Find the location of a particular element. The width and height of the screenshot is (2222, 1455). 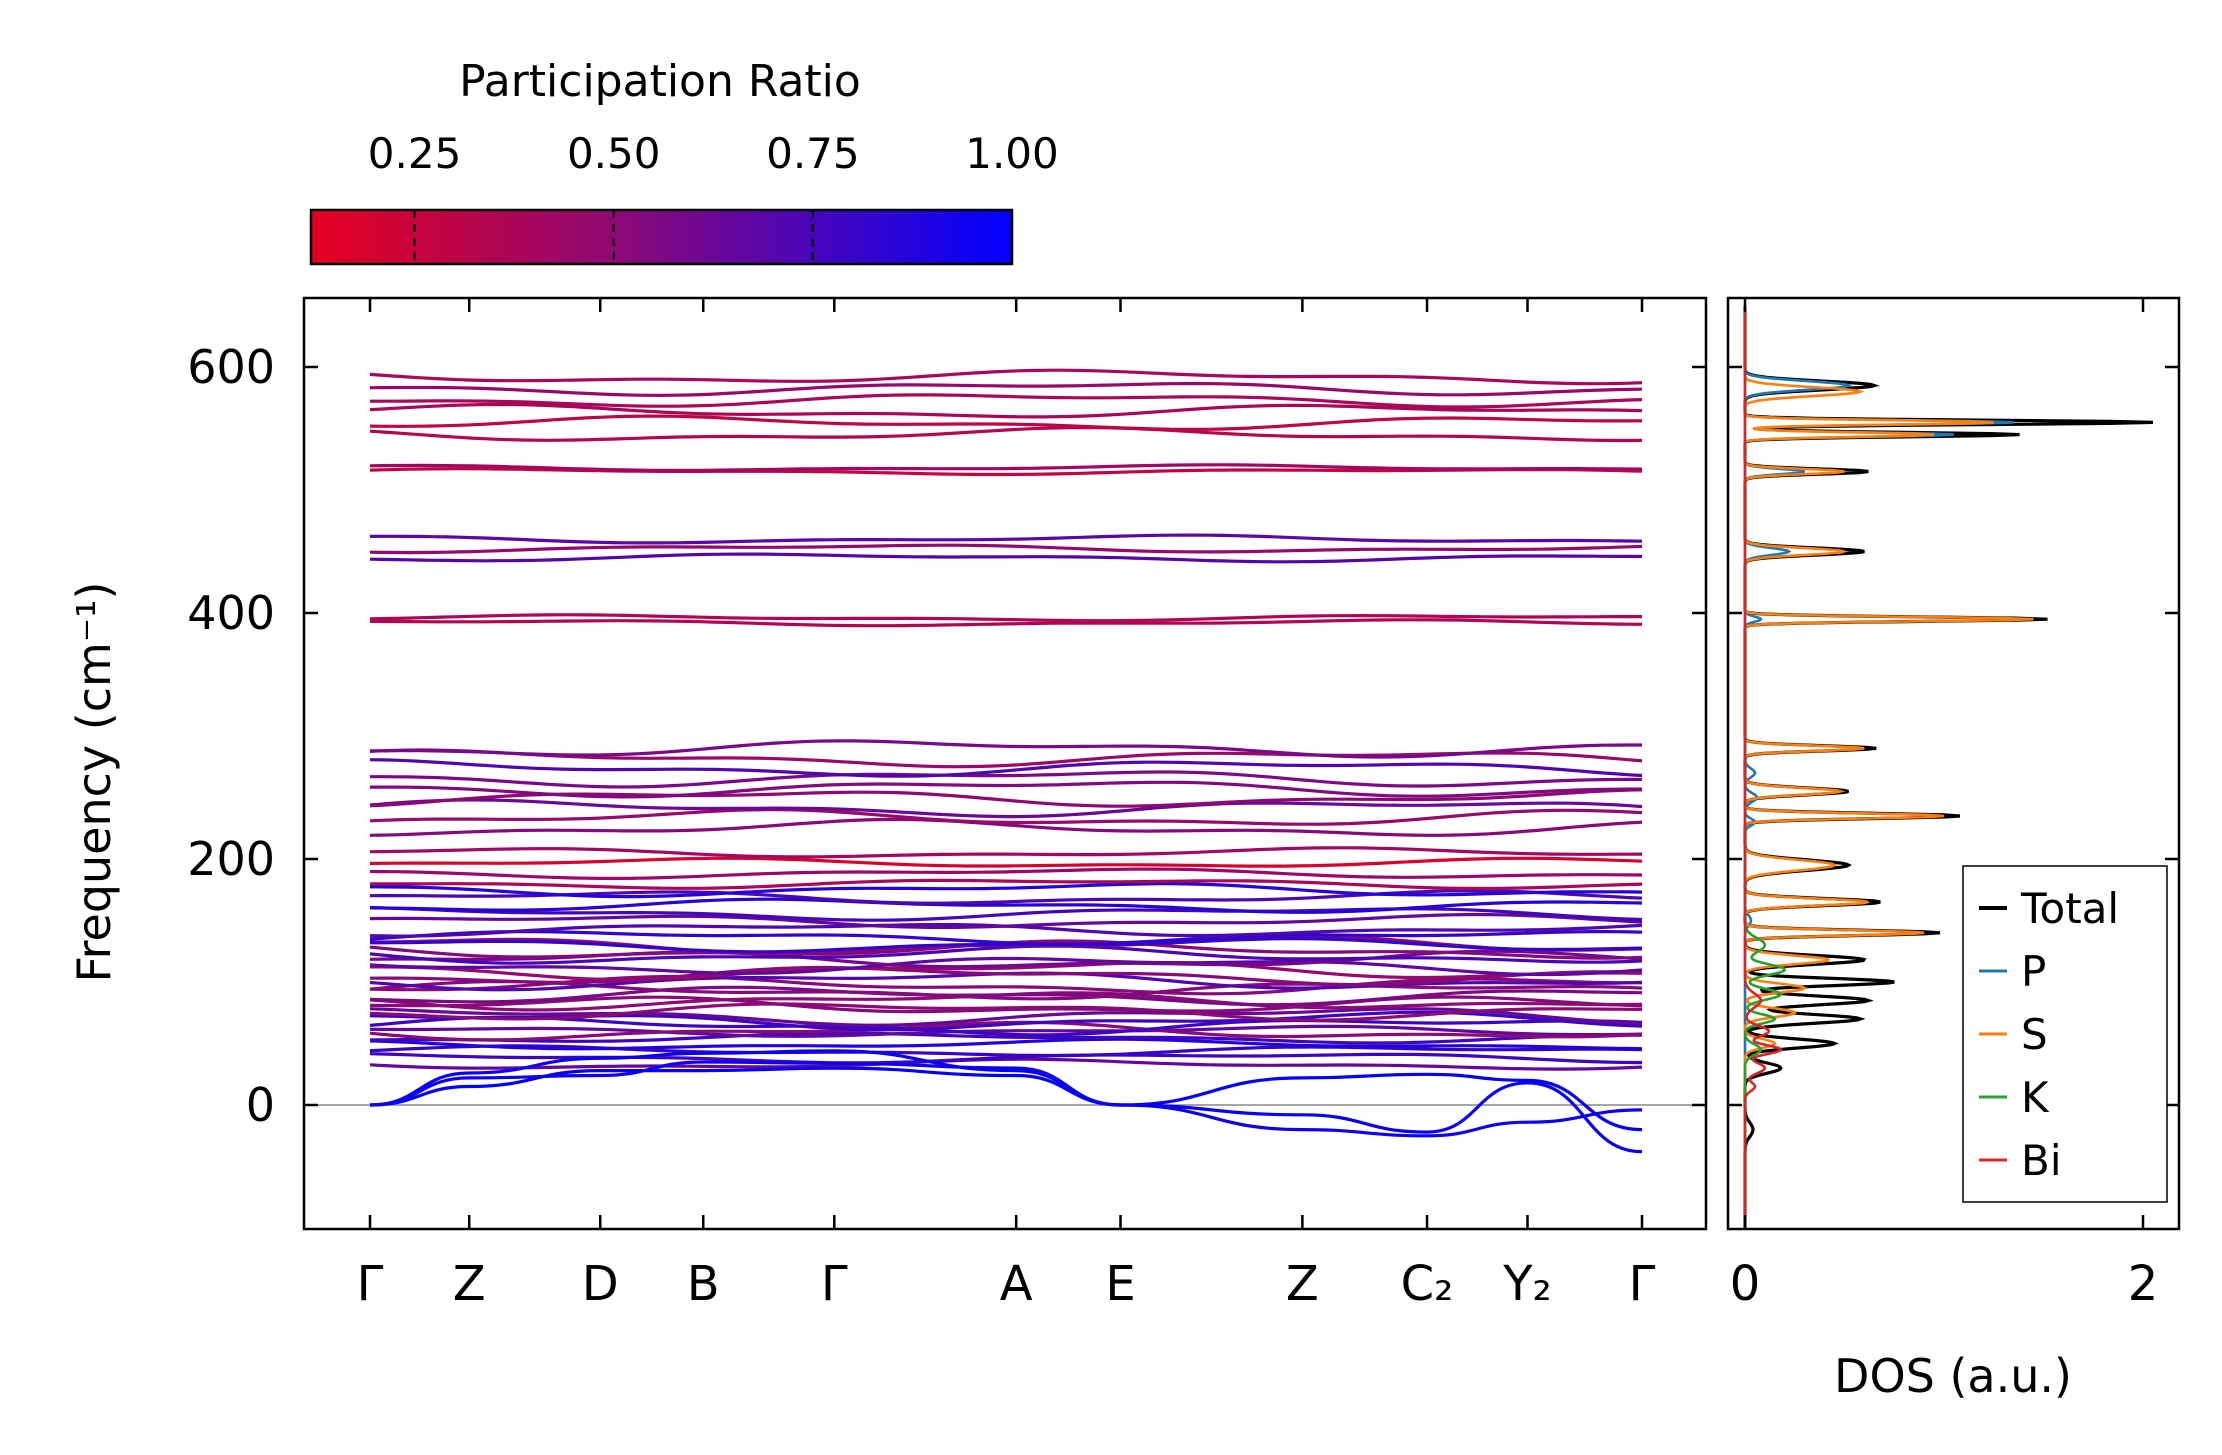

y-tick-label: 200 is located at coordinates (231, 859).